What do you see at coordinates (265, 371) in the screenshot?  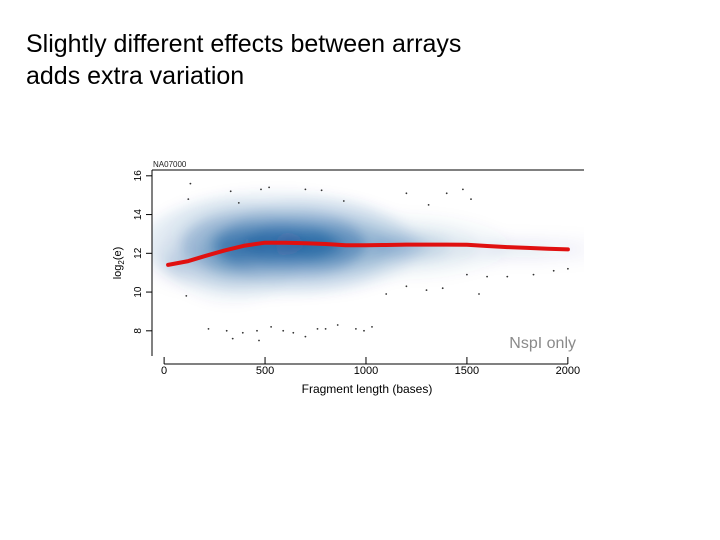 I see `x-tick-label: 500` at bounding box center [265, 371].